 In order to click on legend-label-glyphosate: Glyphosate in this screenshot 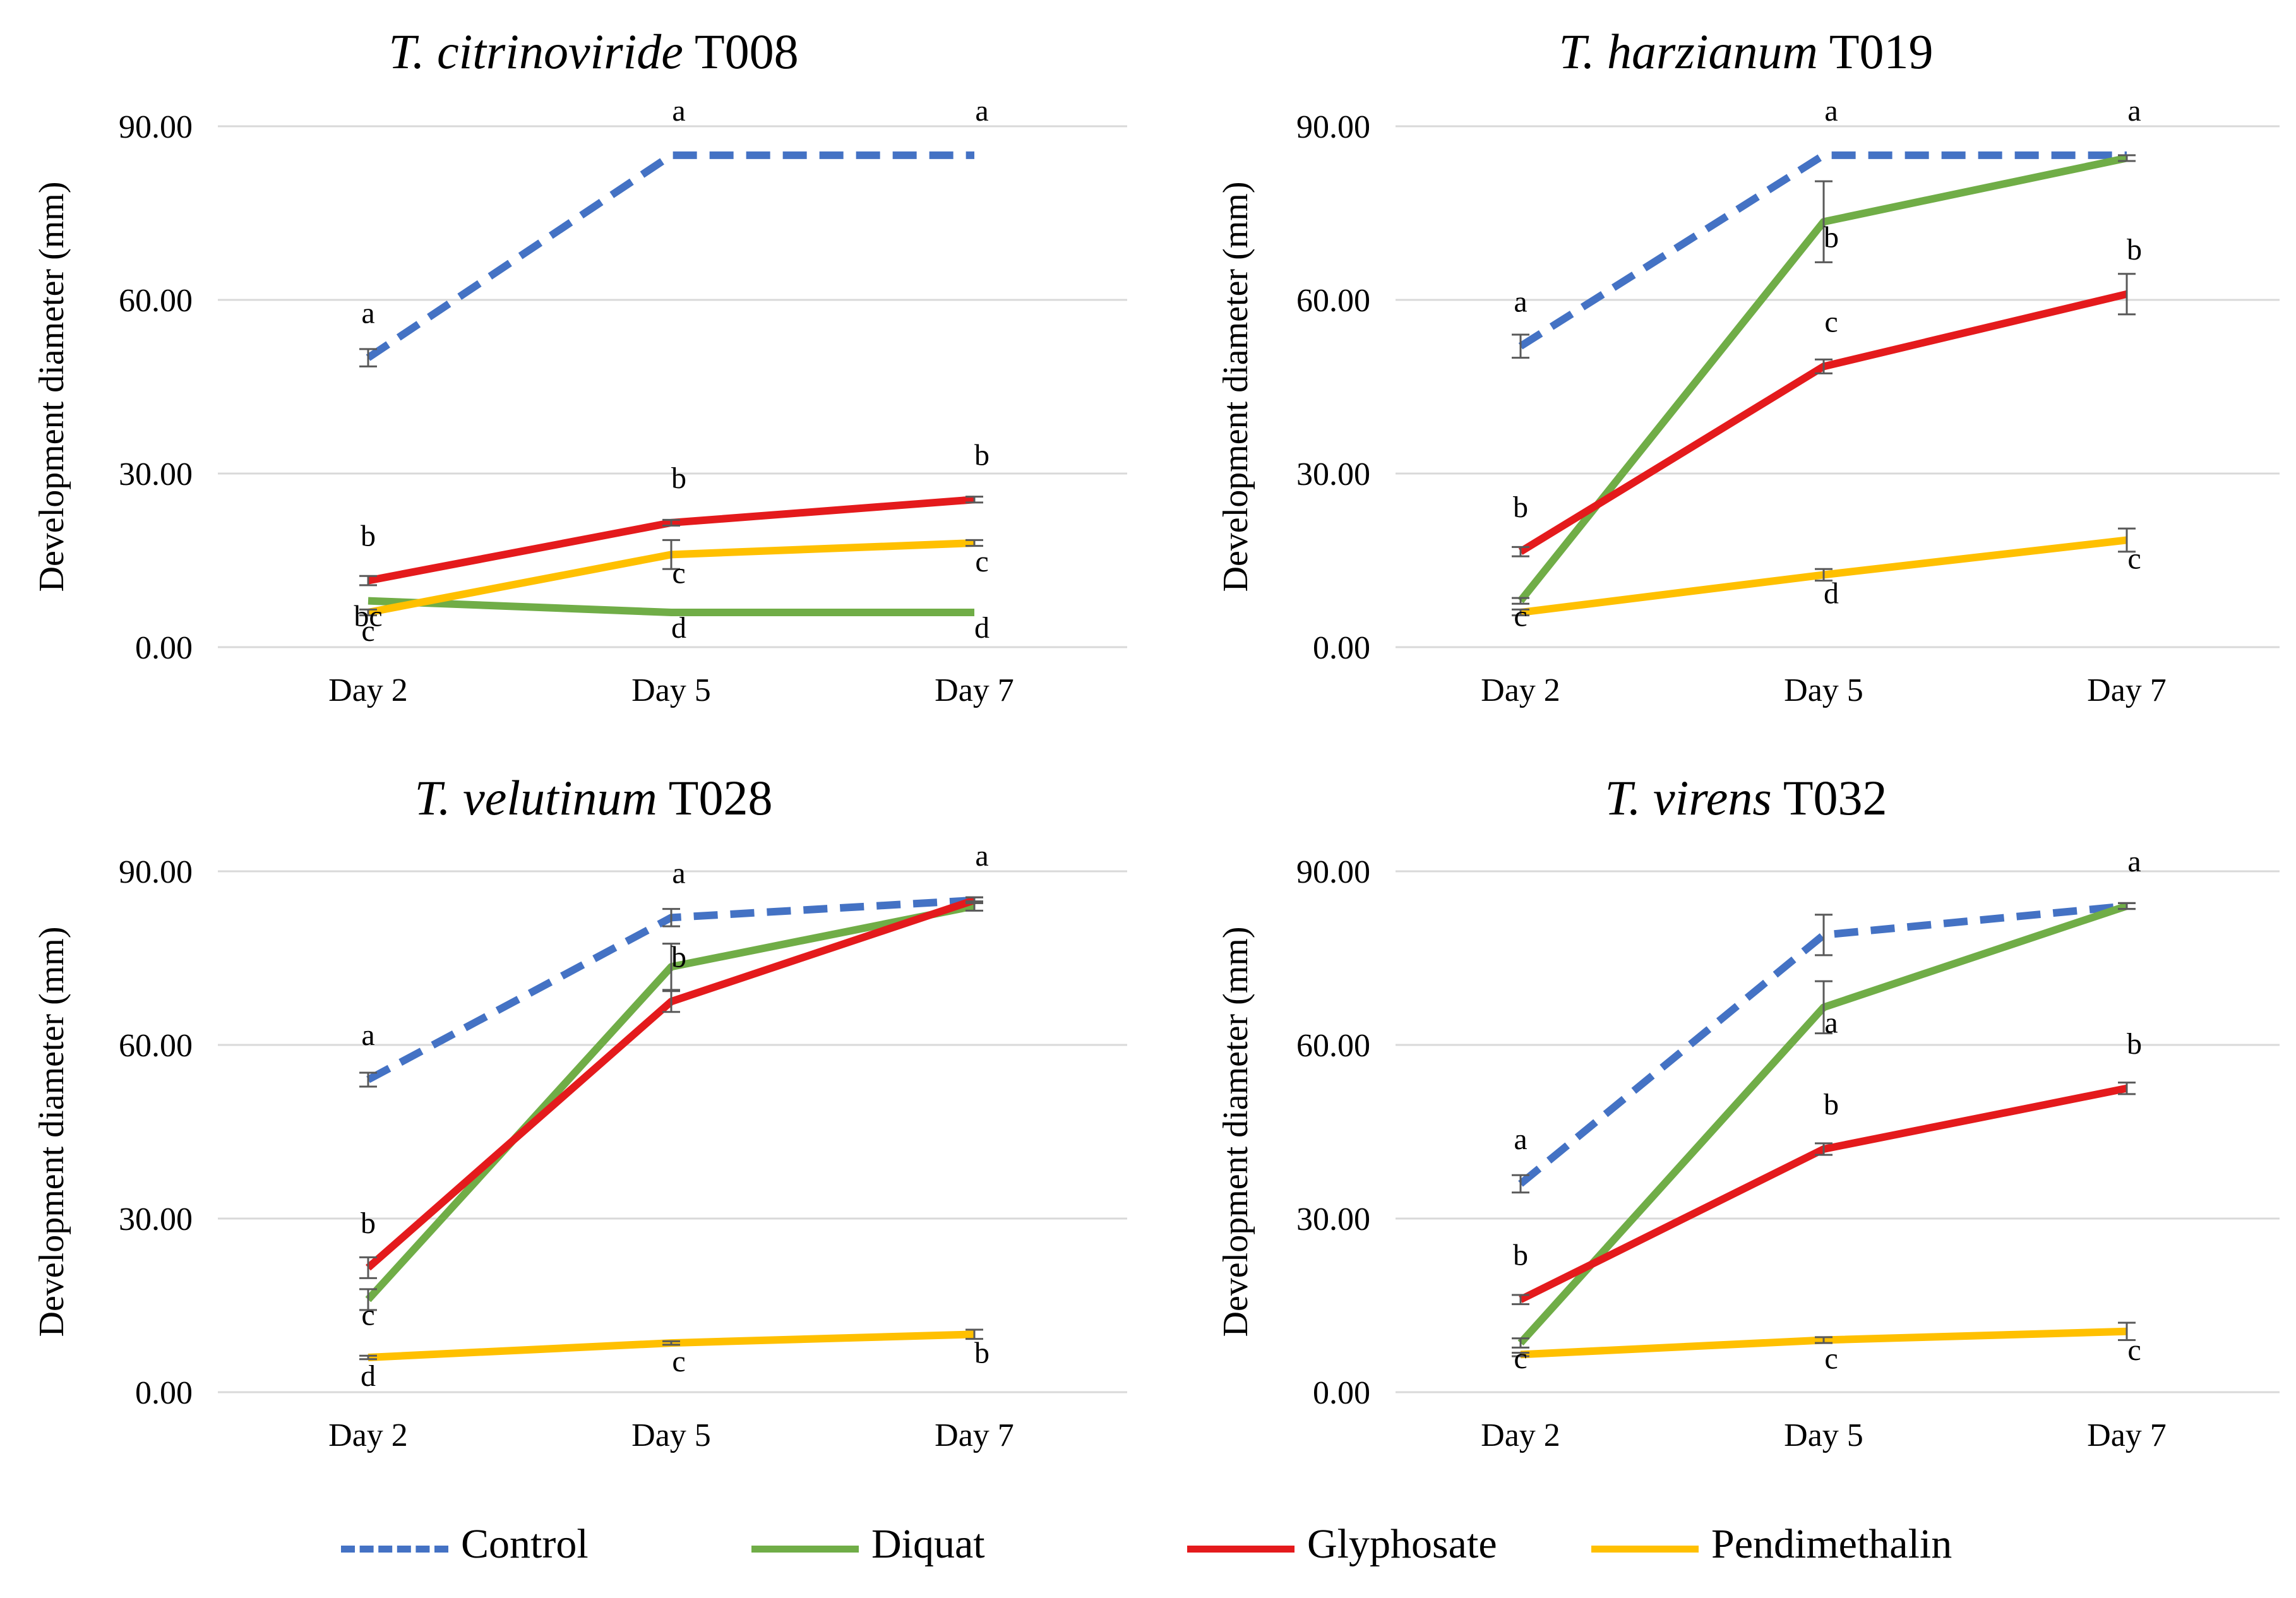, I will do `click(1402, 1544)`.